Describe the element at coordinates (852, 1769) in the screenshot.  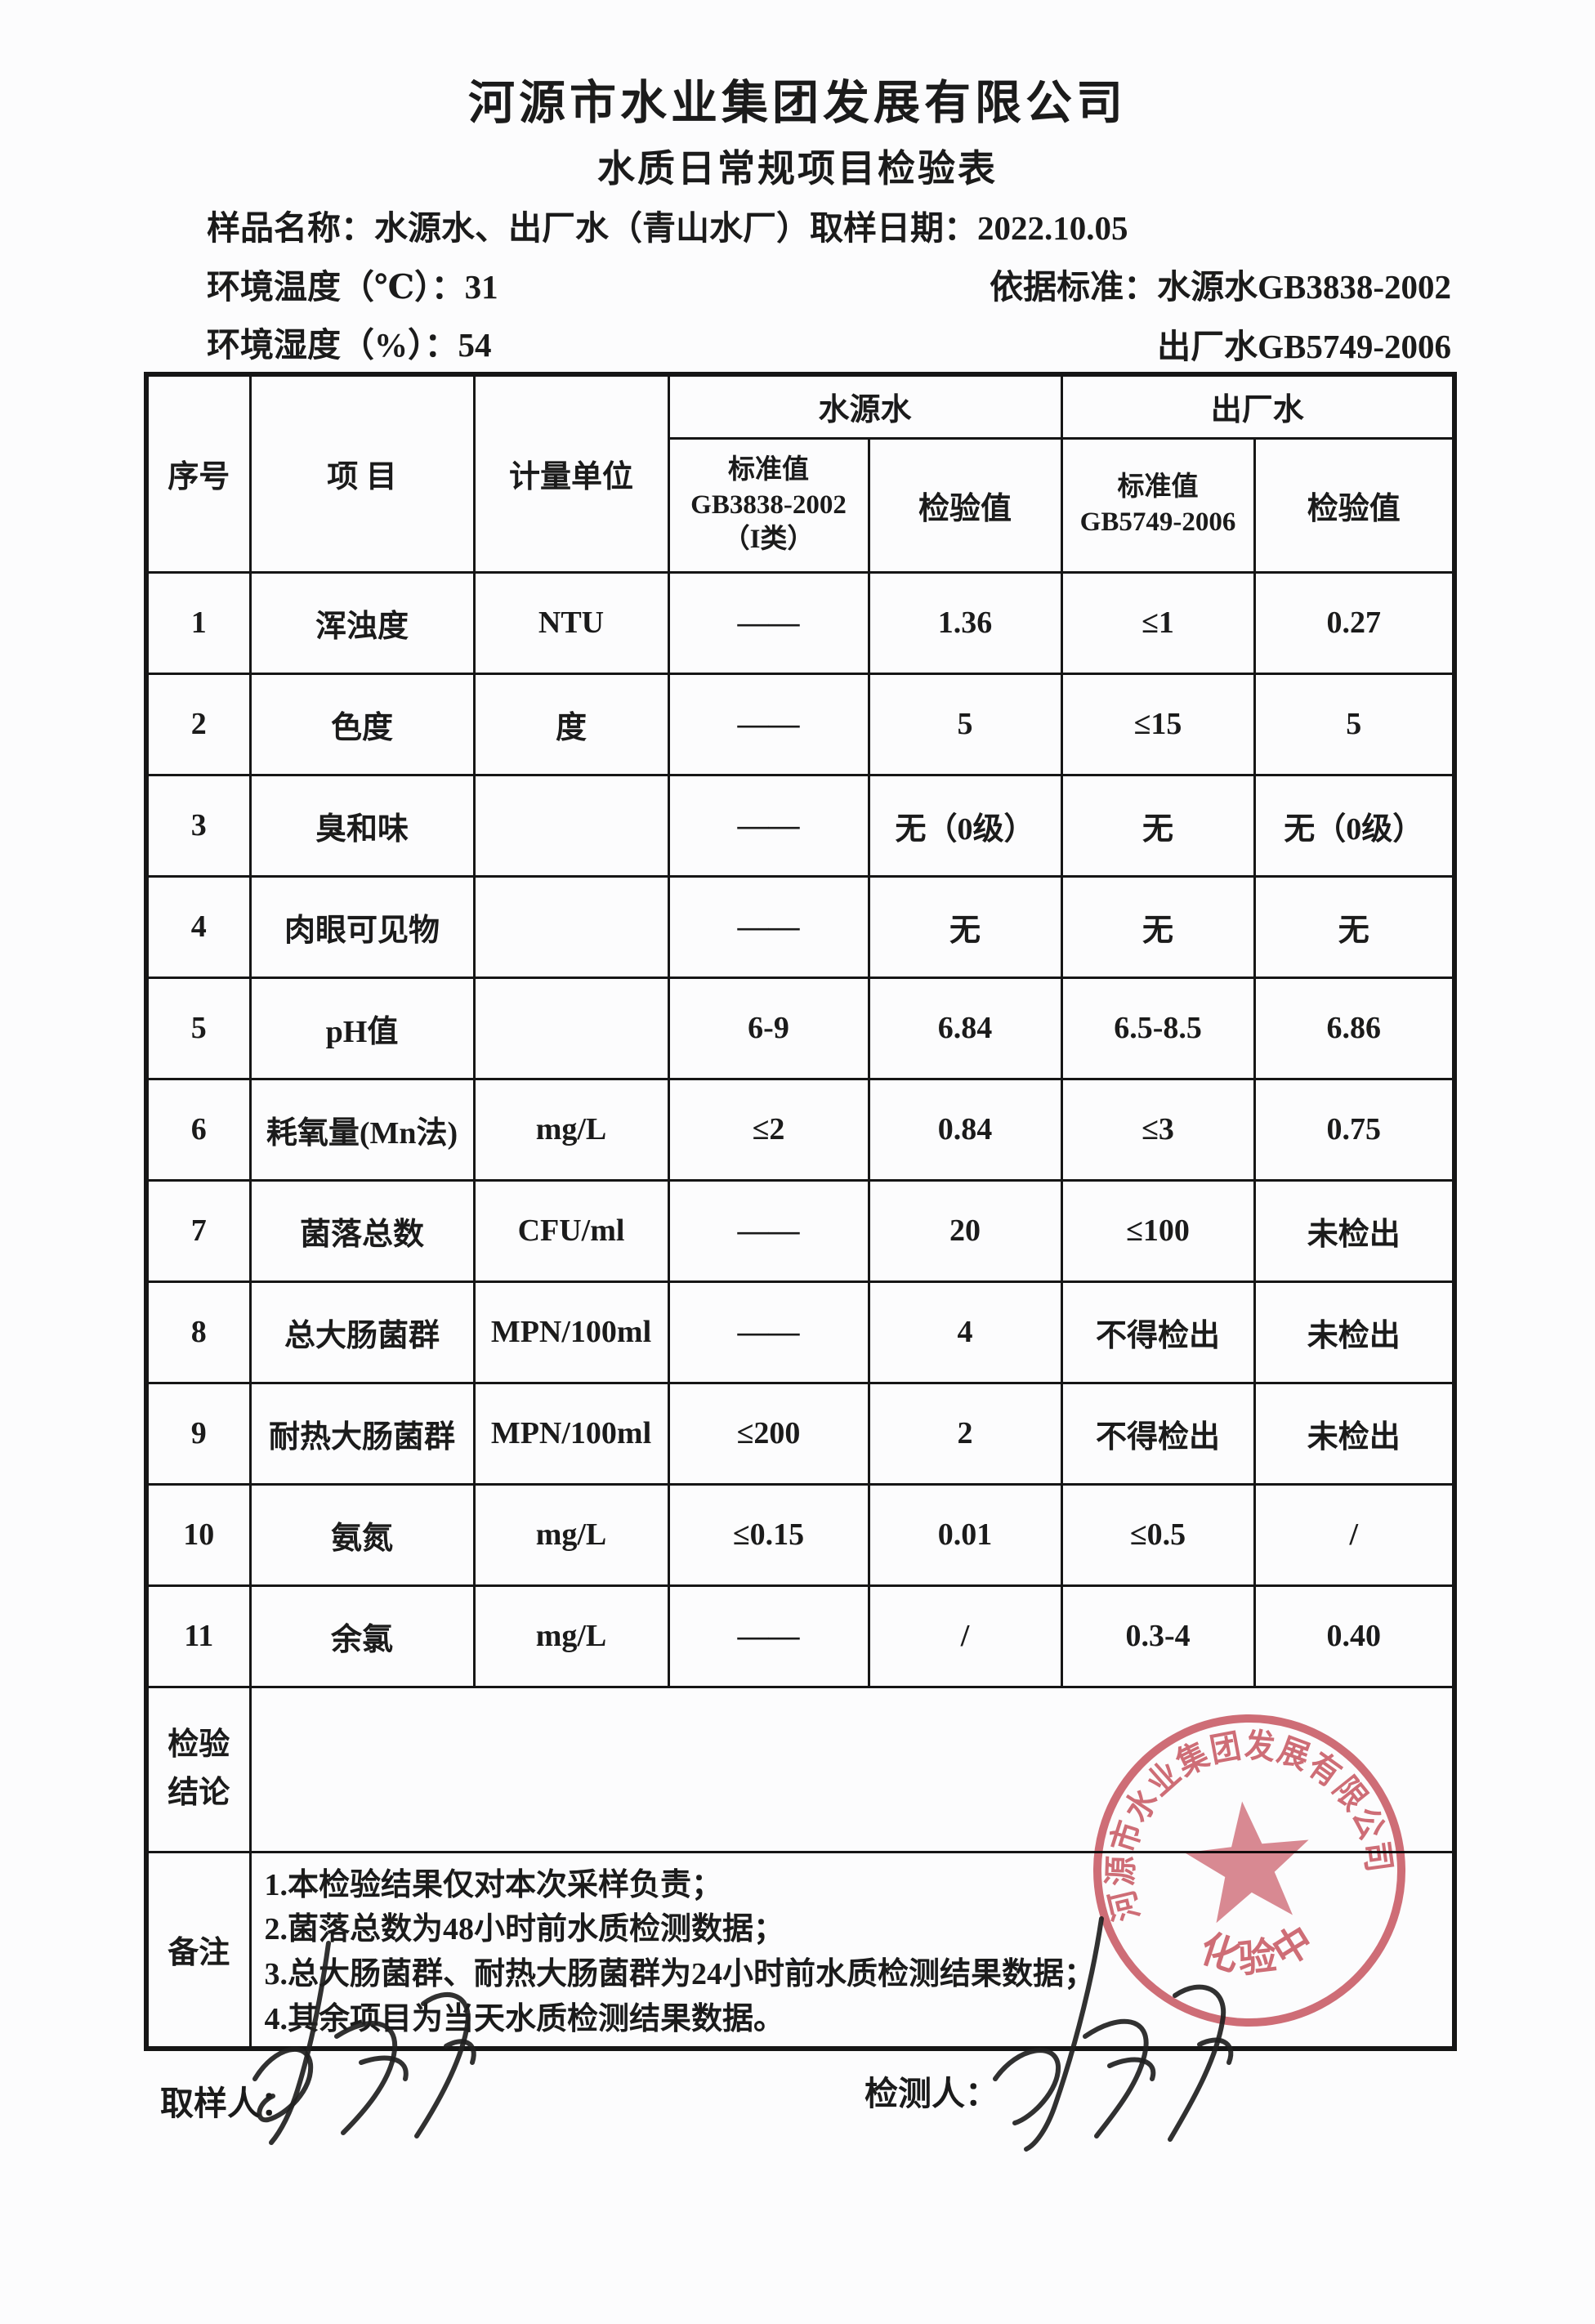
I see `conclusion-content-cell` at that location.